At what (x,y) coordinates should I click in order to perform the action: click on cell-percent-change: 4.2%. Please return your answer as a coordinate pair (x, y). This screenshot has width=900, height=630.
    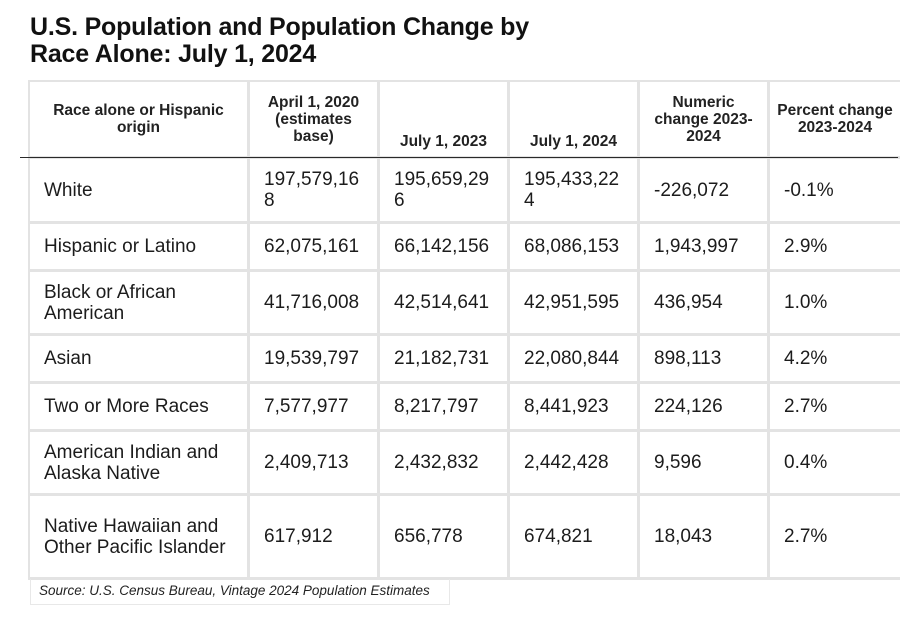
    Looking at the image, I should click on (835, 360).